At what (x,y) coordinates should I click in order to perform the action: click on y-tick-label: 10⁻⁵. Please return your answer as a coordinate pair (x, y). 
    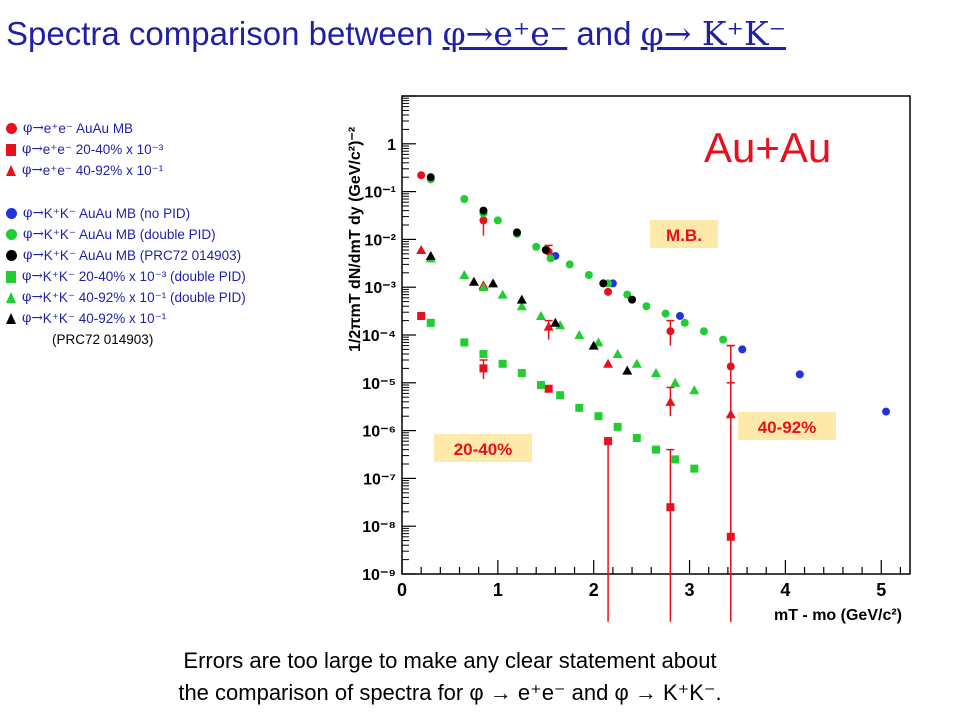
    Looking at the image, I should click on (379, 384).